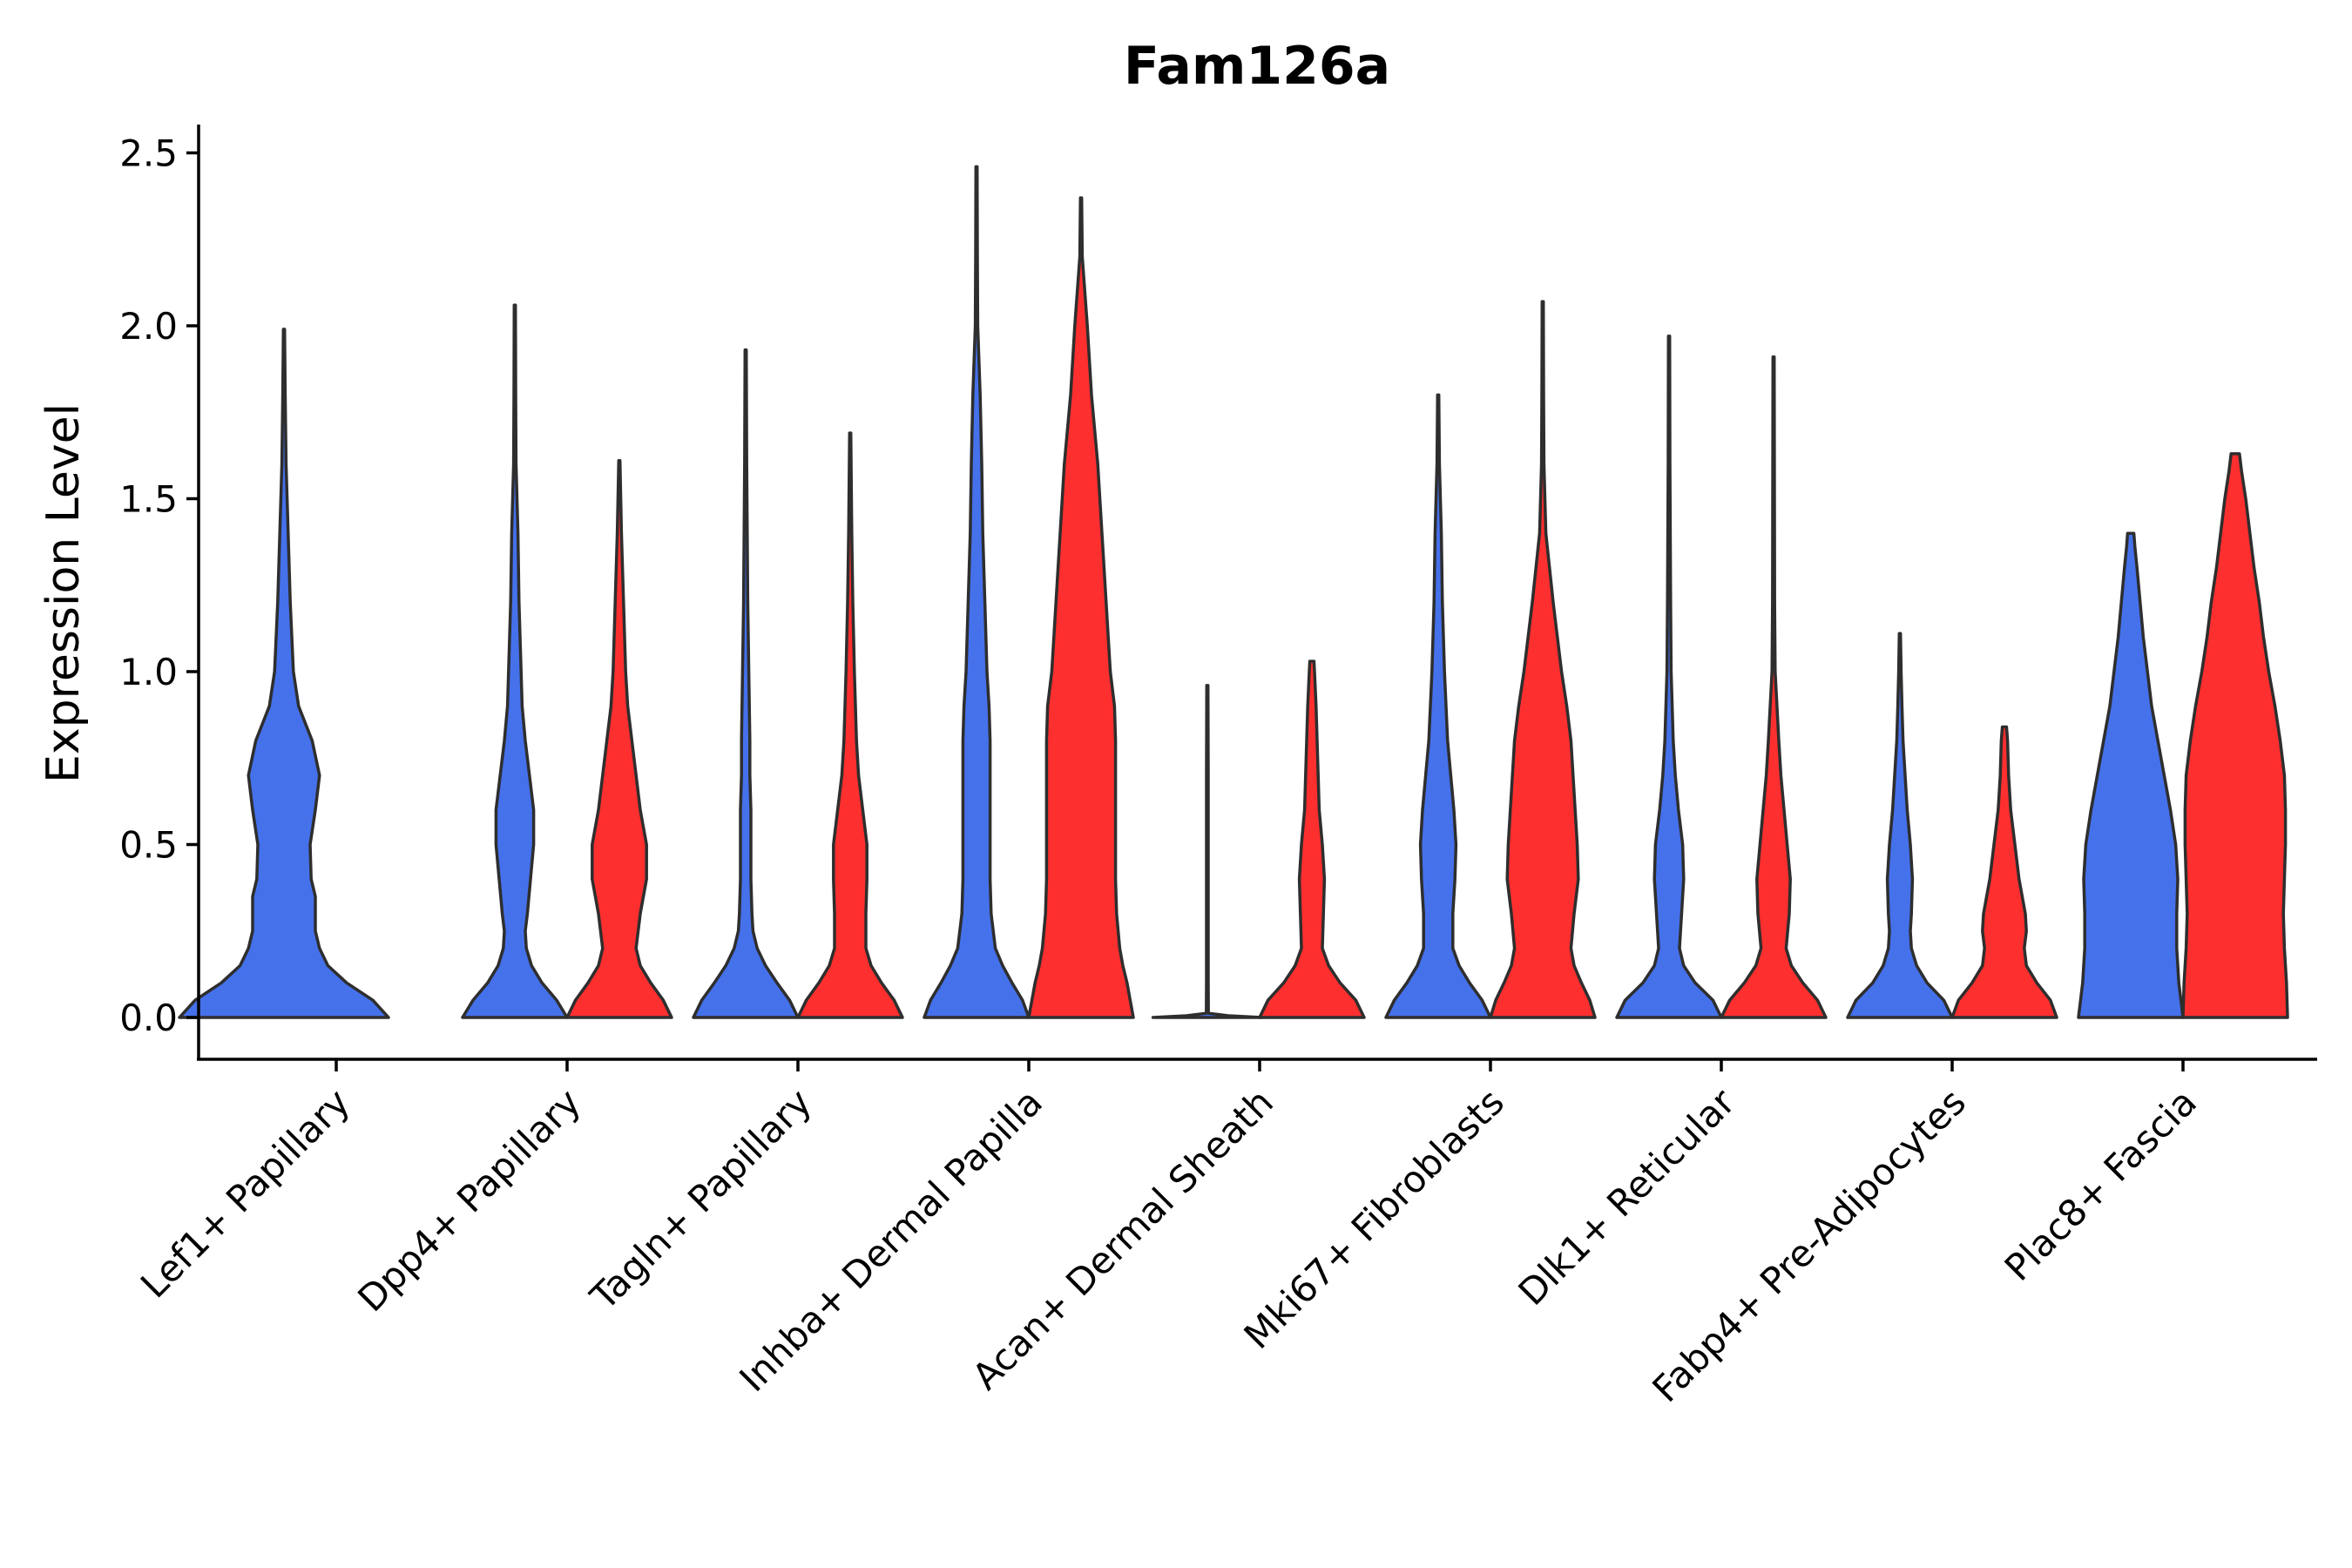 This screenshot has height=1568, width=2352. What do you see at coordinates (148, 153) in the screenshot?
I see `y-tick-label: 2.5` at bounding box center [148, 153].